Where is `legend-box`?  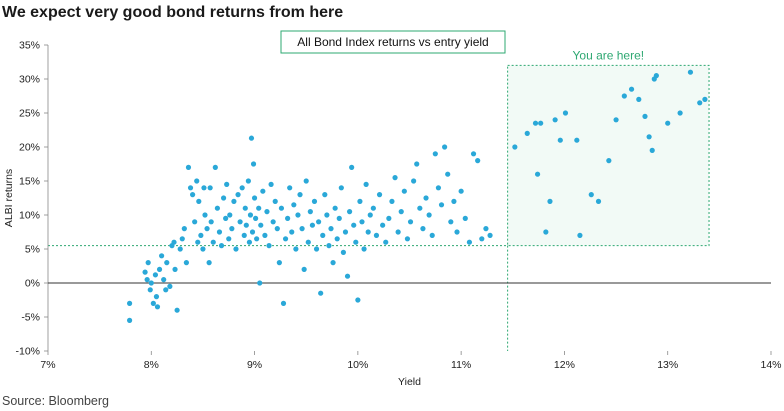
legend-box is located at coordinates (393, 42).